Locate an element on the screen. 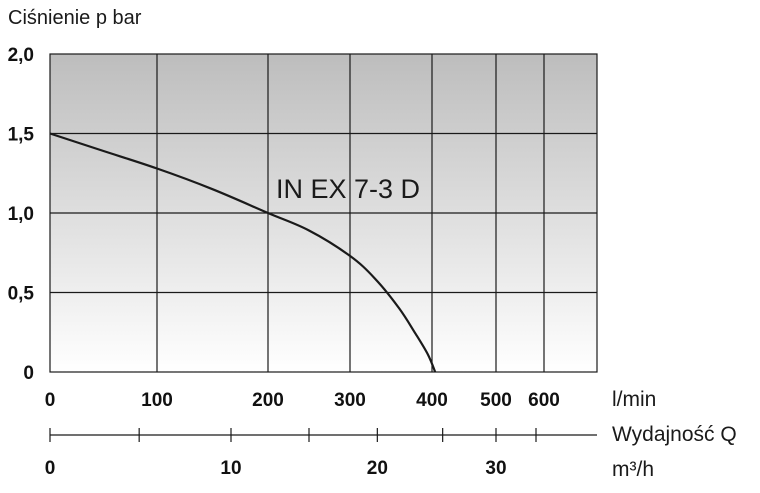 The height and width of the screenshot is (493, 760). x-bottom-tick-label: 20 is located at coordinates (377, 468).